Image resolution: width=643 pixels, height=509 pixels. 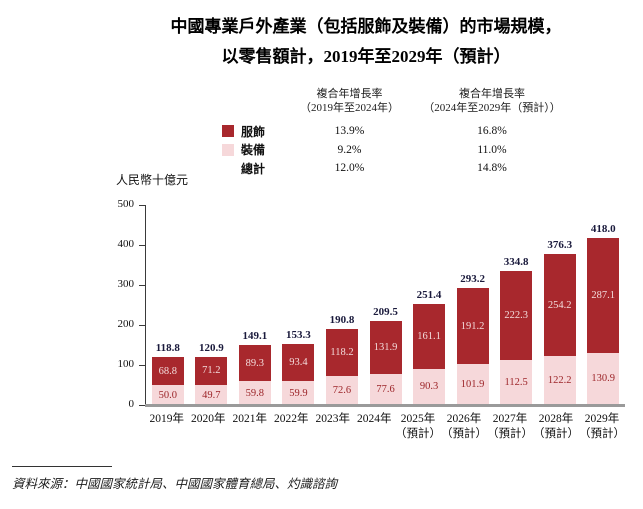 What do you see at coordinates (342, 305) in the screenshot?
I see `bar-group: 190.8 118.2 72.6` at bounding box center [342, 305].